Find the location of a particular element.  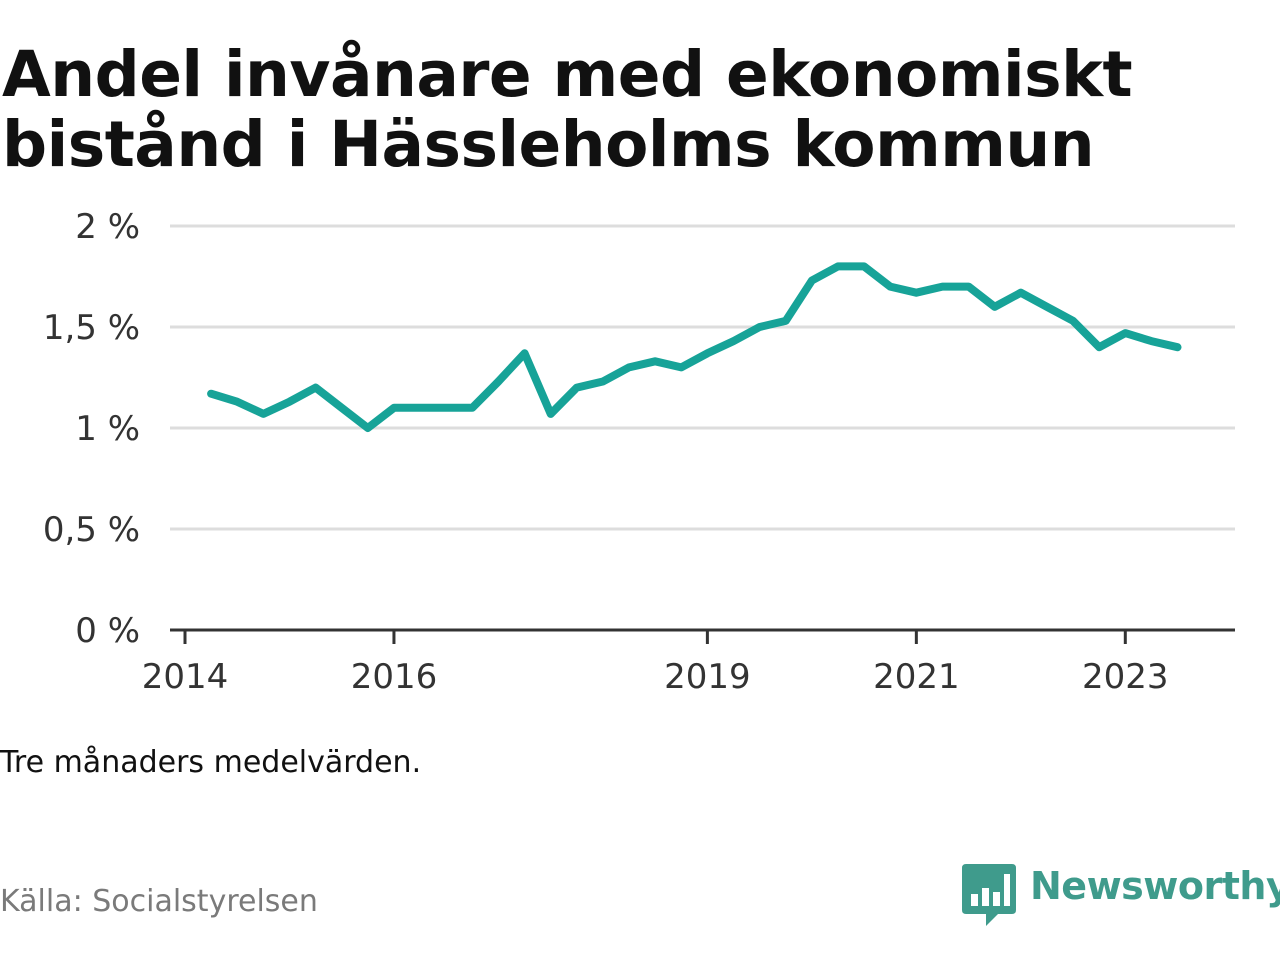

x-tick-label-4: 2023 is located at coordinates (1125, 677).